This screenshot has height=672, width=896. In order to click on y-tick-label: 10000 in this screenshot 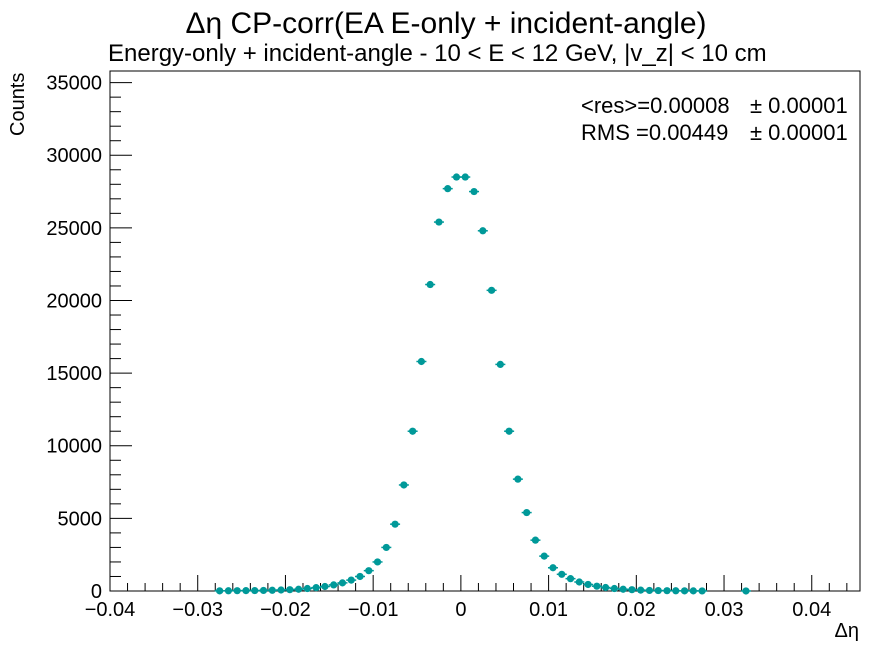, I will do `click(74, 447)`.